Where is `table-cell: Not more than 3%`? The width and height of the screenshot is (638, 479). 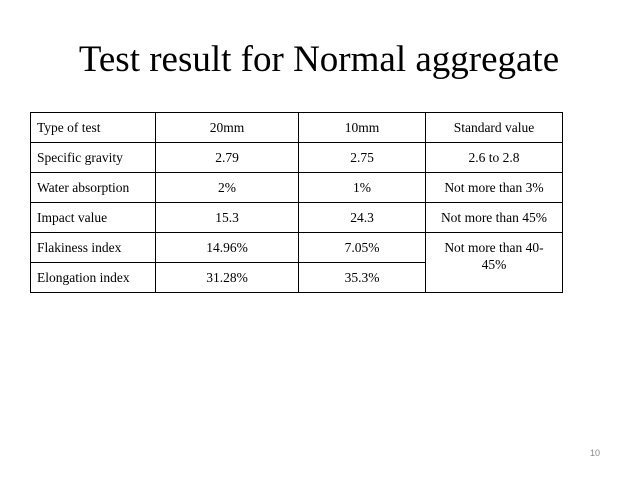 table-cell: Not more than 3% is located at coordinates (494, 187).